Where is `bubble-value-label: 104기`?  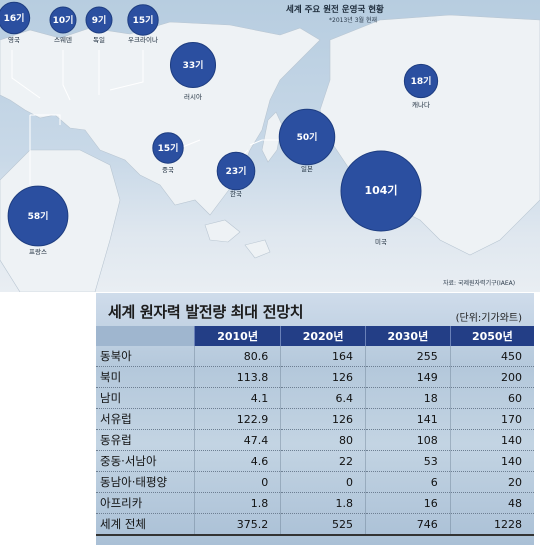 bubble-value-label: 104기 is located at coordinates (380, 190).